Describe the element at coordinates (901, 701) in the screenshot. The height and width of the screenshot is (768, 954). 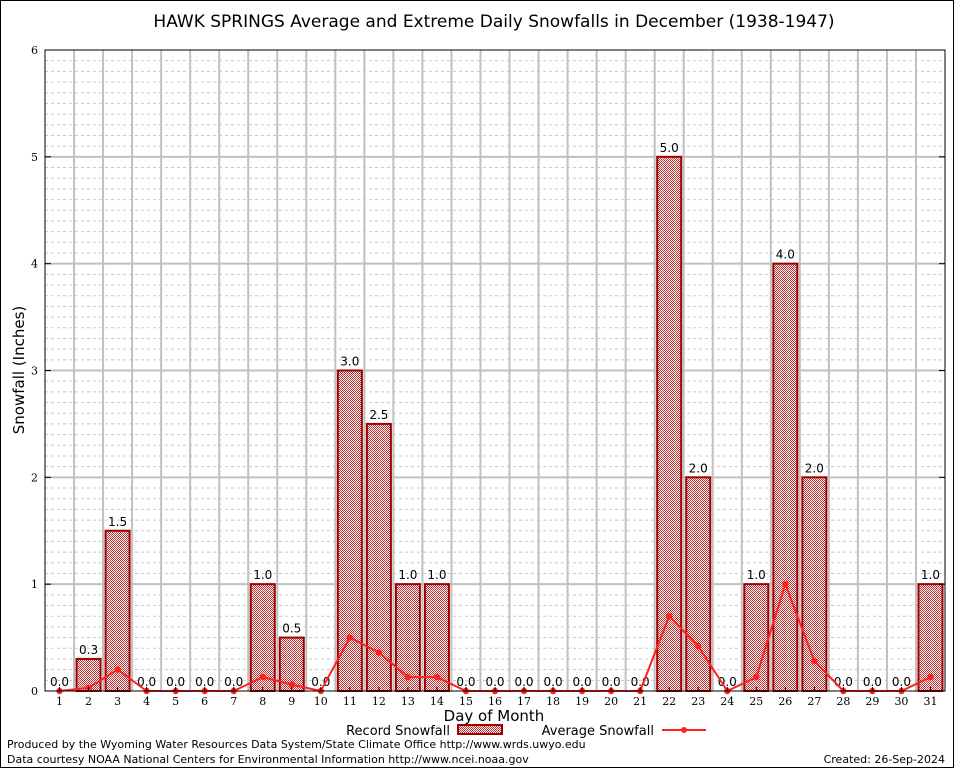
I see `x-tick-label: 30` at that location.